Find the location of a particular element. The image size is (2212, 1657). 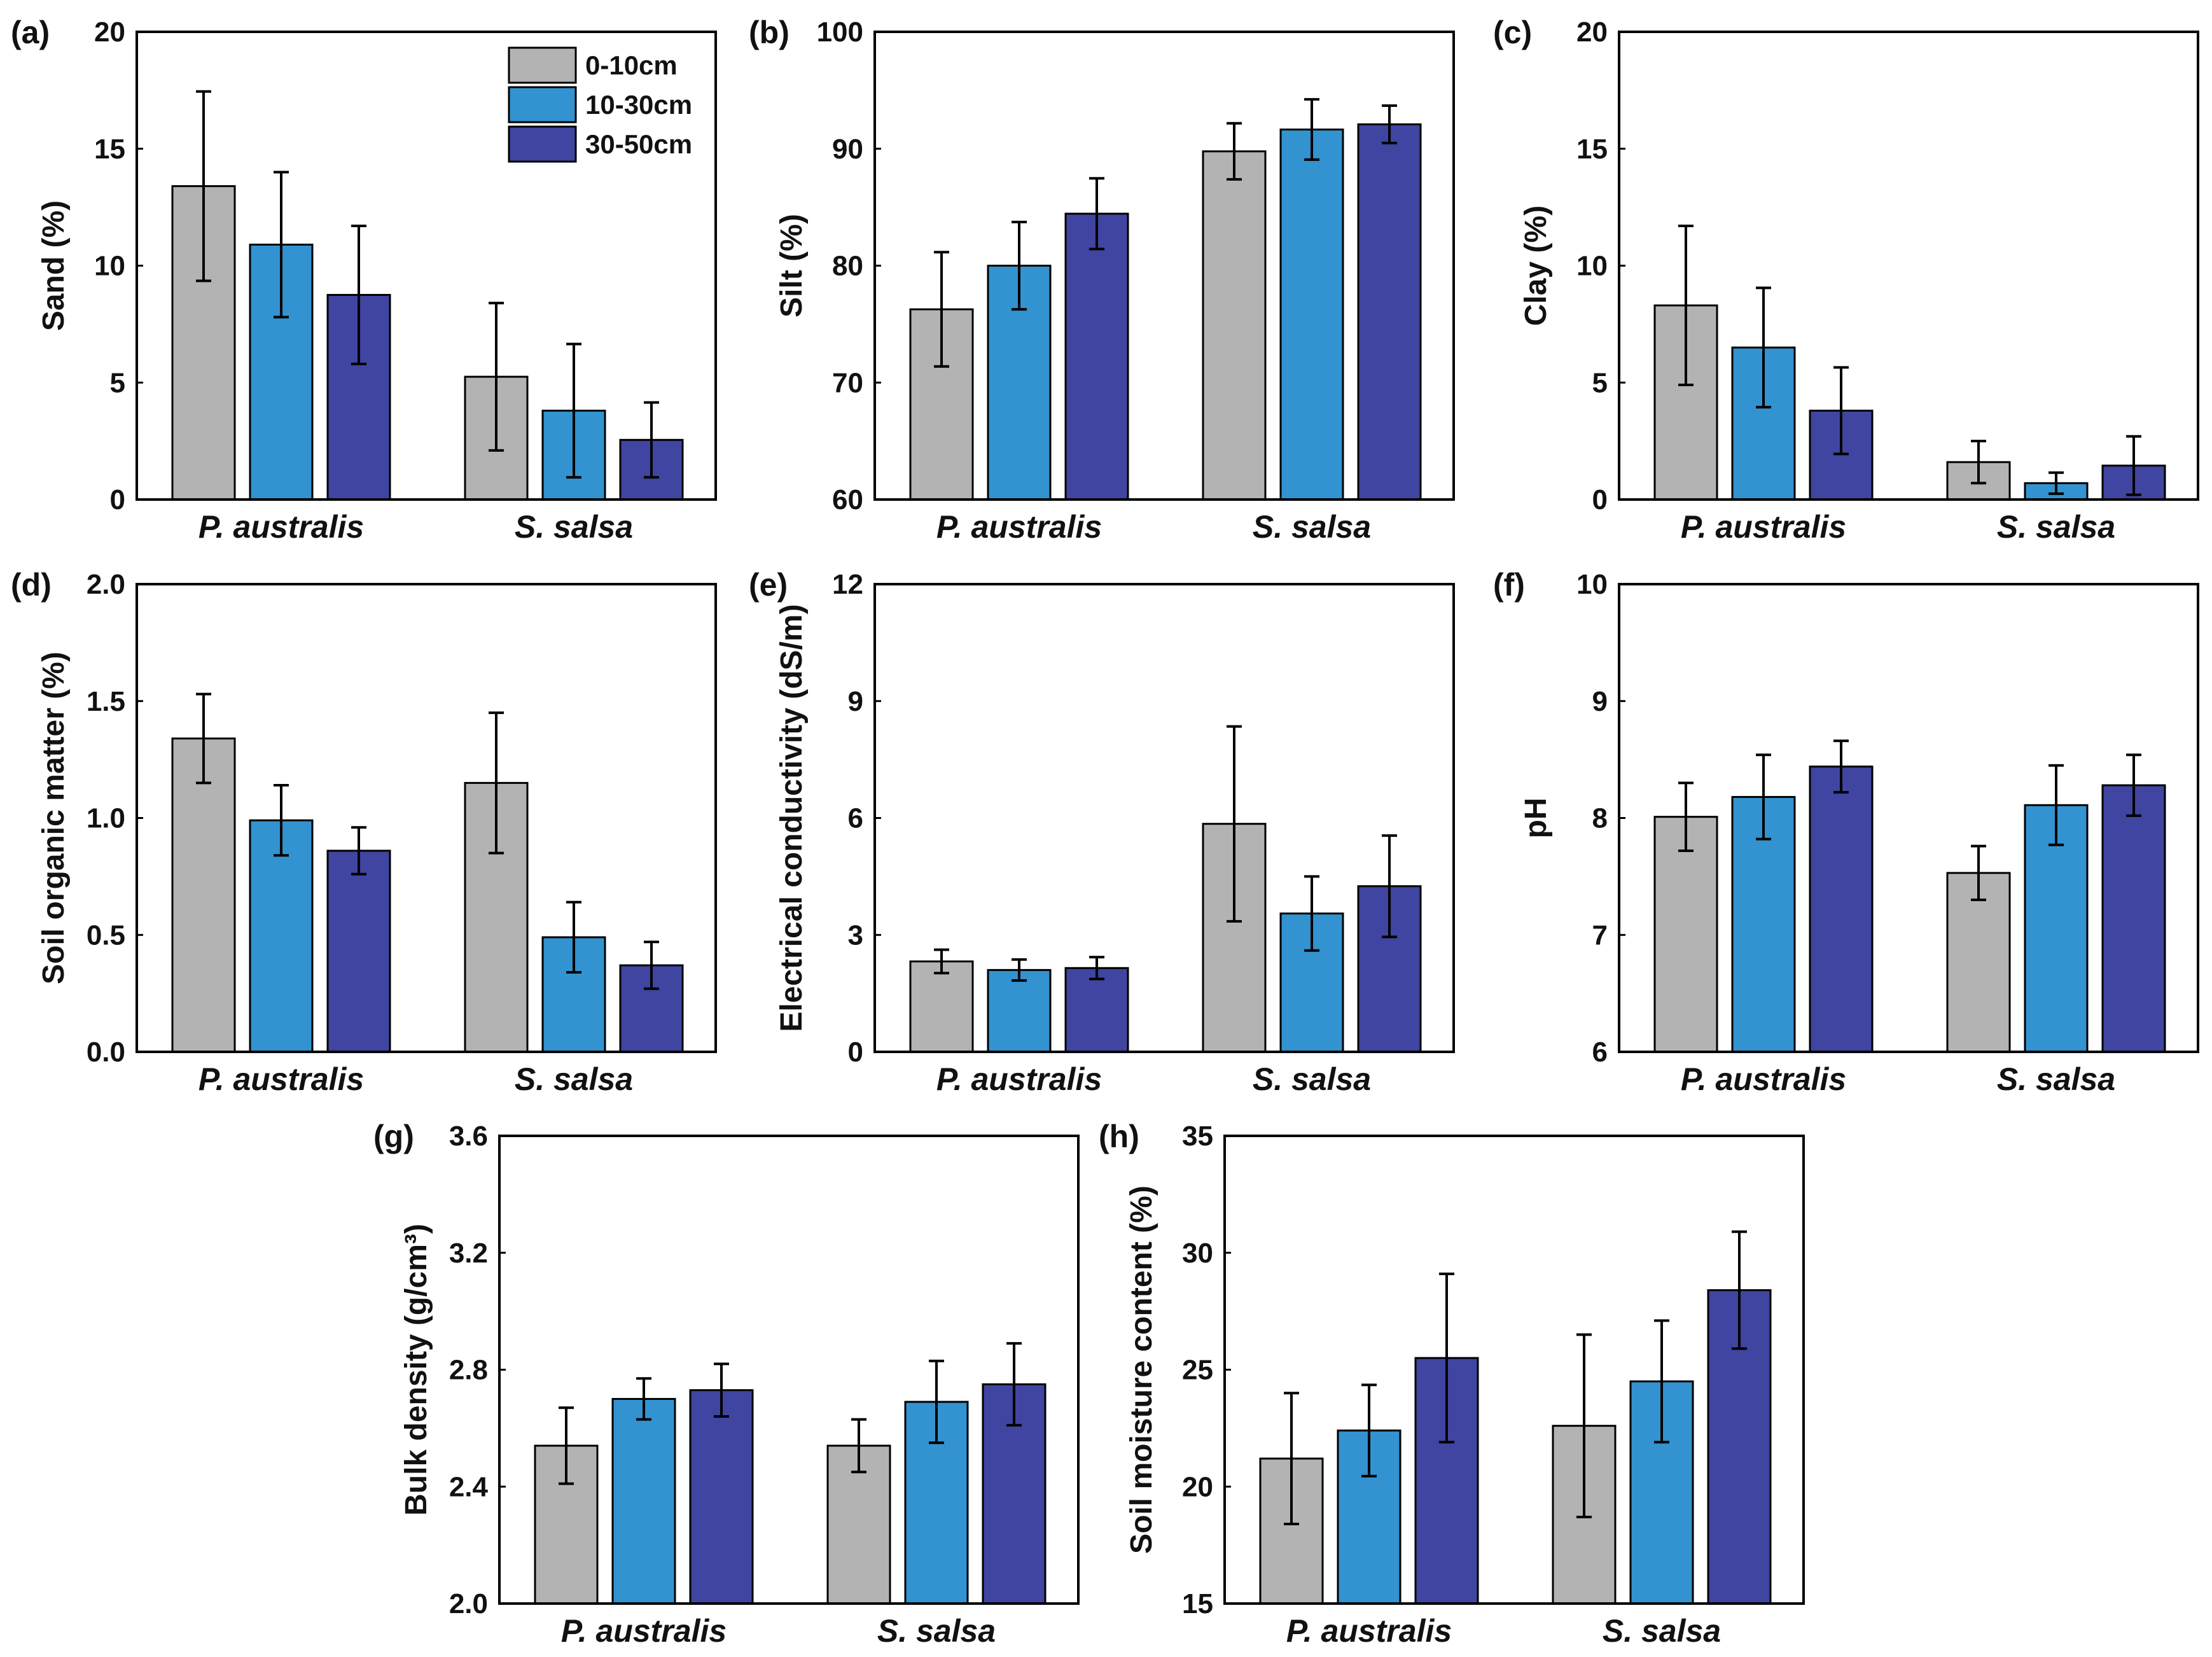

y-axis-label: Bulk density (g/cm³) is located at coordinates (416, 1370).